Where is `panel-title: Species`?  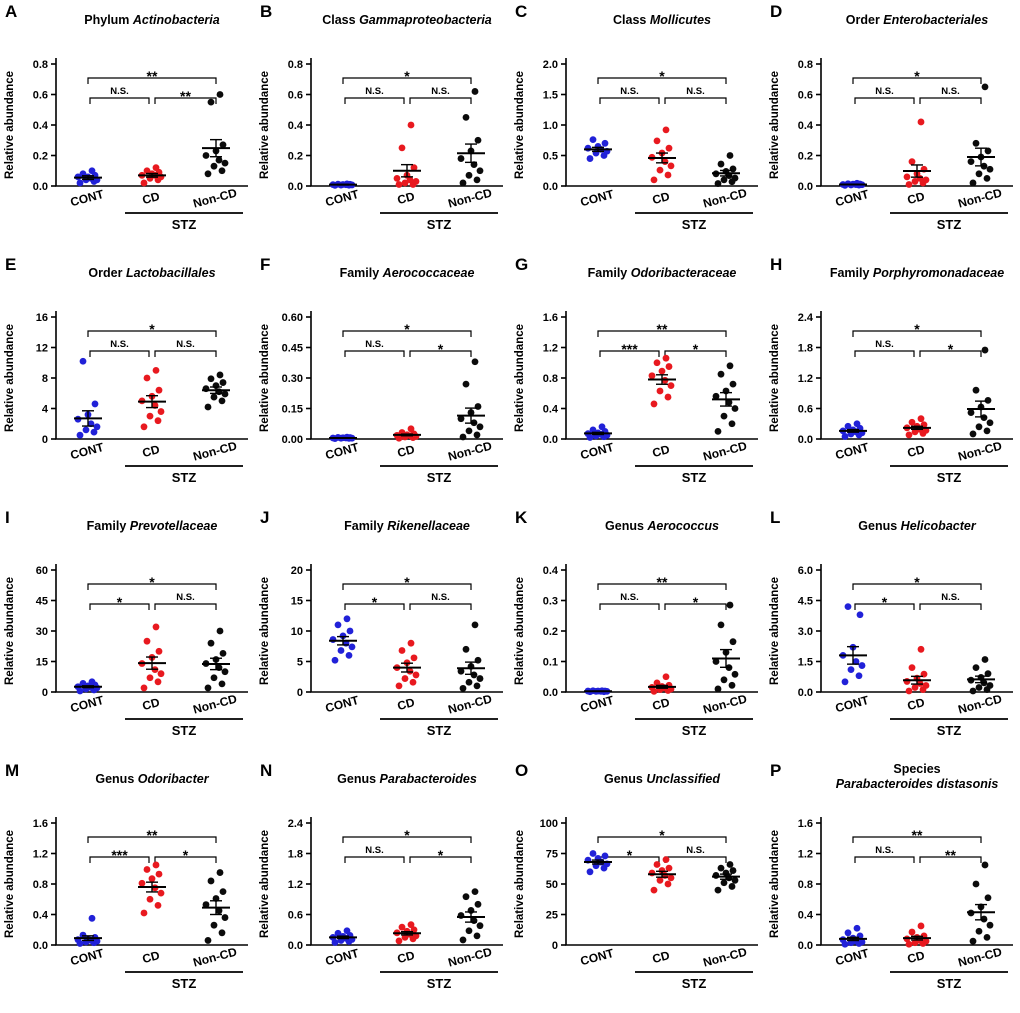
panel-title: Species is located at coordinates (916, 769).